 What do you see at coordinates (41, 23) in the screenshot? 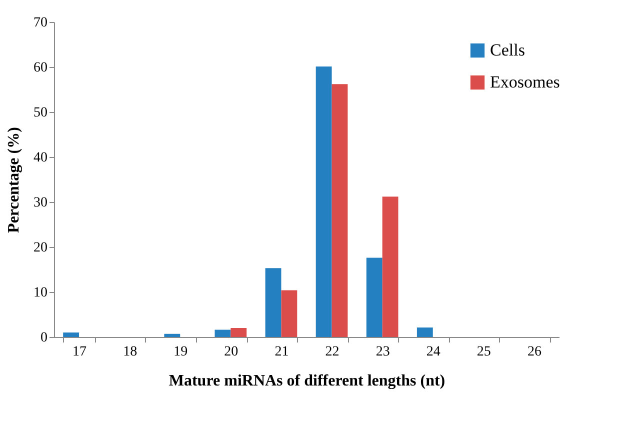
I see `y-tick-label: 70` at bounding box center [41, 23].